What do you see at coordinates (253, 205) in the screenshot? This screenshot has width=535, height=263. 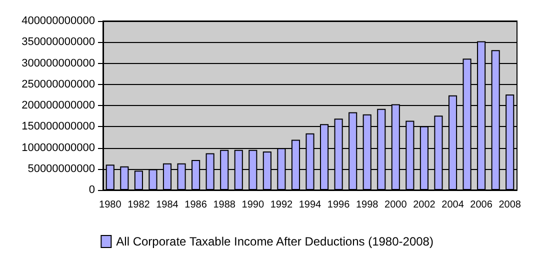 I see `x-tick-label: 1990` at bounding box center [253, 205].